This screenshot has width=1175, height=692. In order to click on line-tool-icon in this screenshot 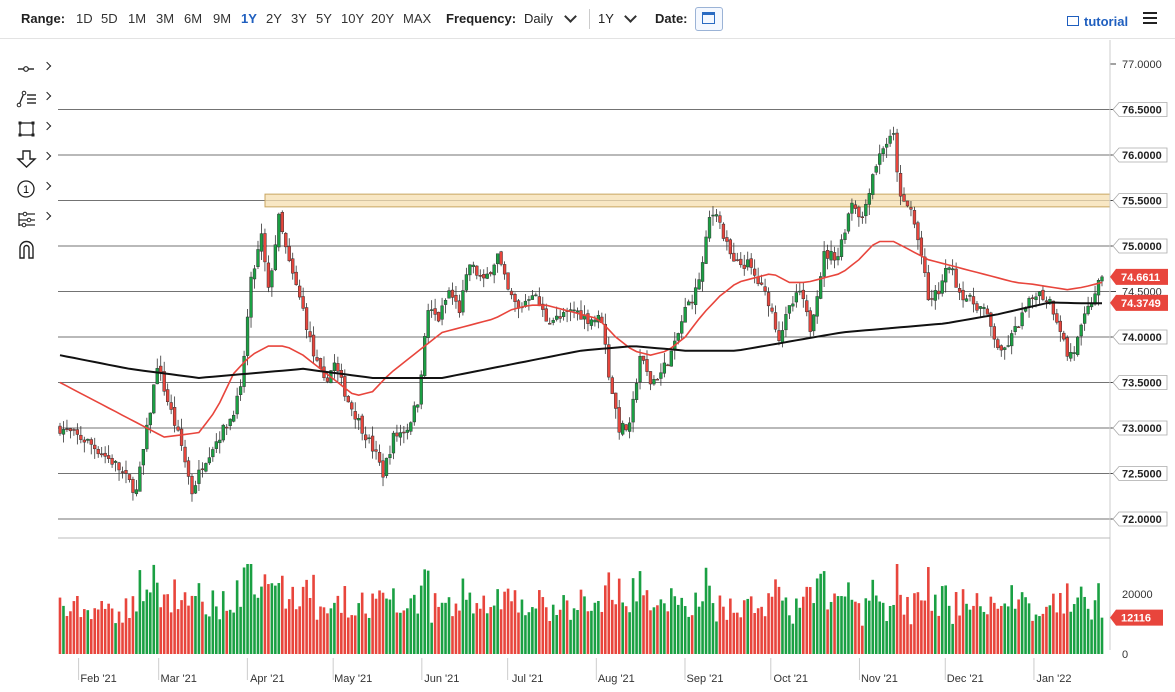, I will do `click(26, 69)`.